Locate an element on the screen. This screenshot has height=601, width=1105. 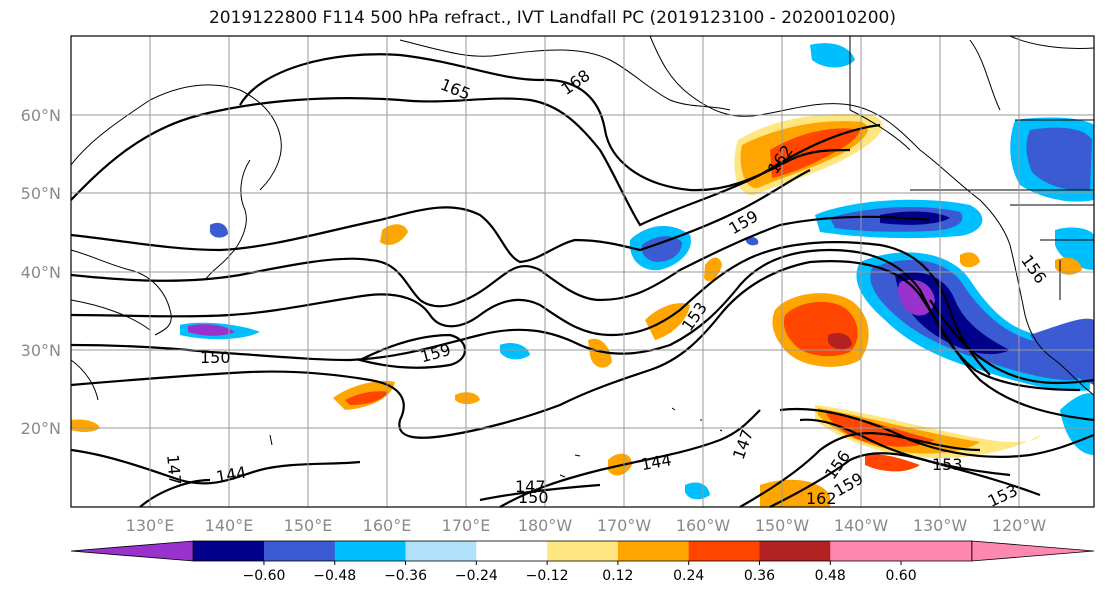
colorbar-tick-label: −0.48 is located at coordinates (334, 576).